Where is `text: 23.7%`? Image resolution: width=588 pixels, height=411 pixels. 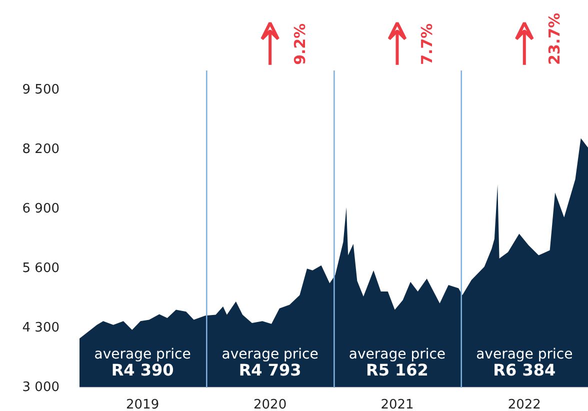
text: 23.7% is located at coordinates (554, 38).